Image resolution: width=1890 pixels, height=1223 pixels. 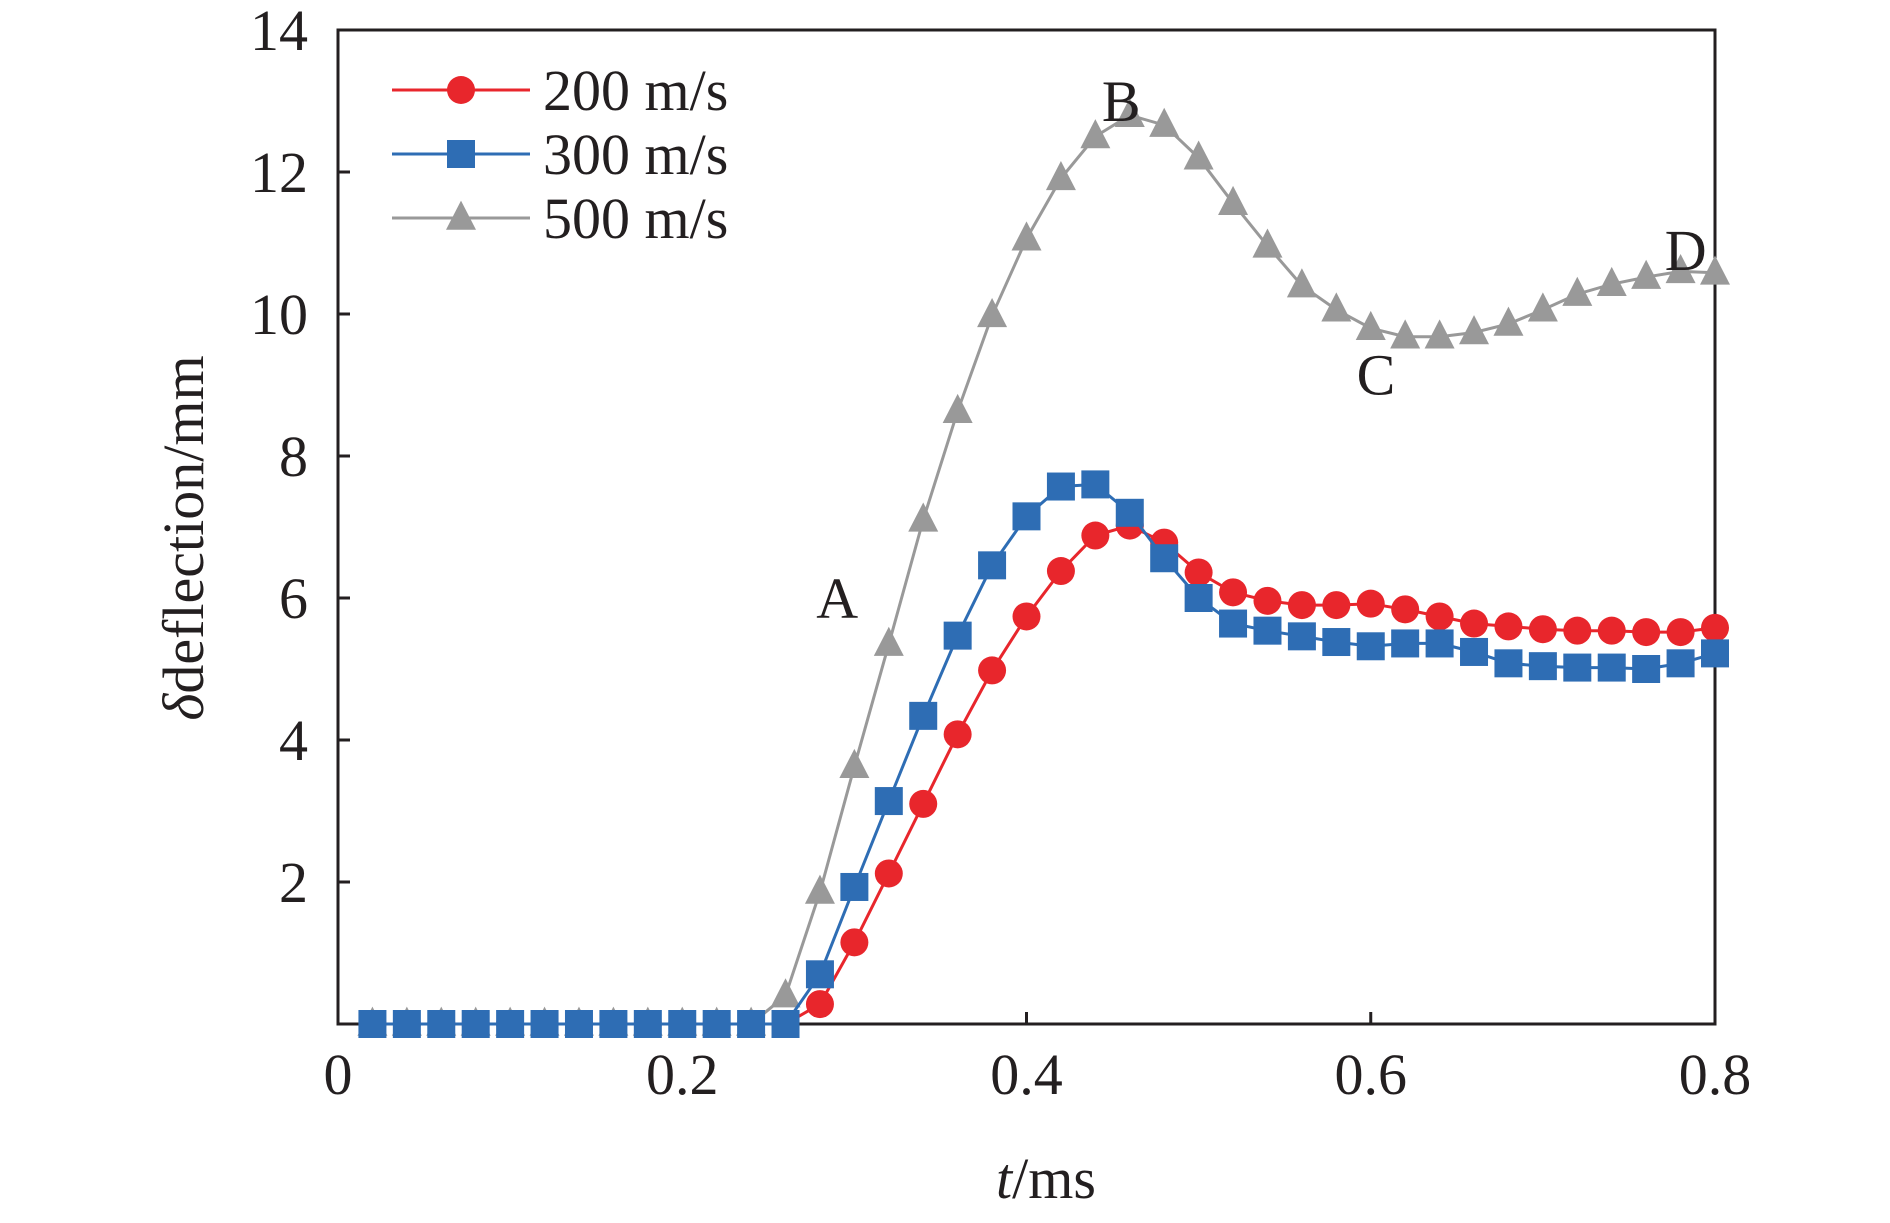 I want to click on y-tick-label: 2, so click(x=293, y=882).